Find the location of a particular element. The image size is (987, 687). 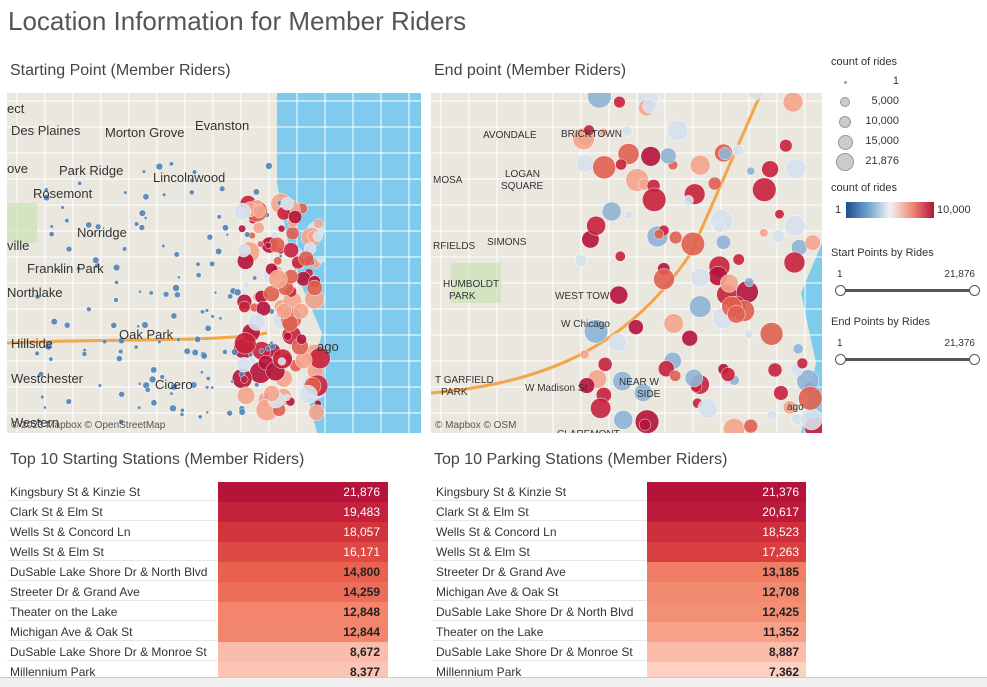

ride-count: 14,259 is located at coordinates (303, 592).